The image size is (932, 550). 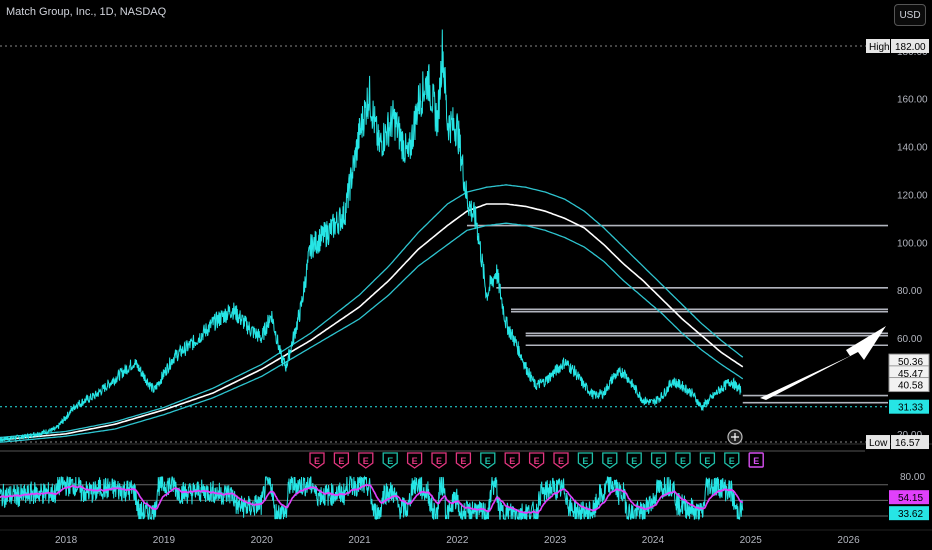 I want to click on high-low-tag-text: Low, so click(x=878, y=443).